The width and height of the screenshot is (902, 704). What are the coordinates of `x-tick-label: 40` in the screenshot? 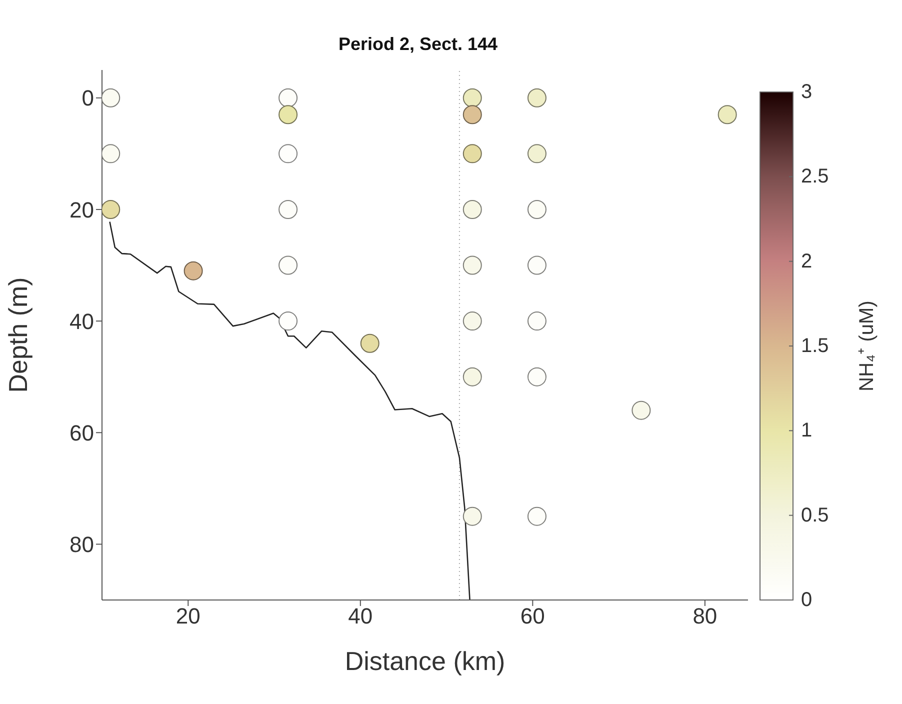 It's located at (360, 616).